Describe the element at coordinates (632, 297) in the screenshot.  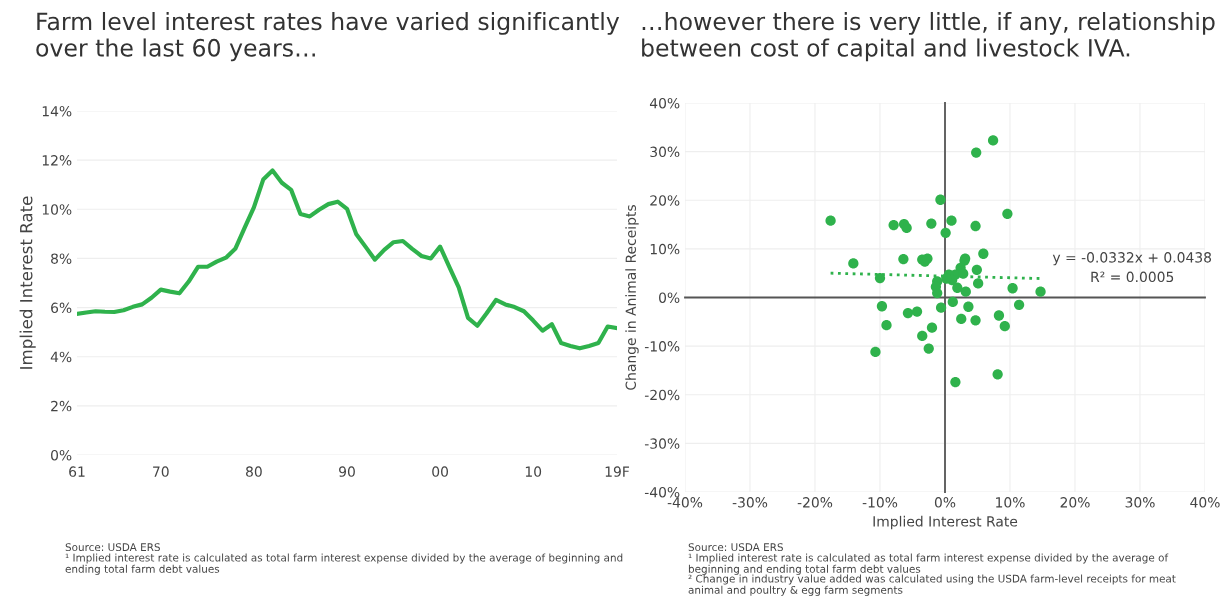
I see `y-axis-title: Change in Animal Receipts` at that location.